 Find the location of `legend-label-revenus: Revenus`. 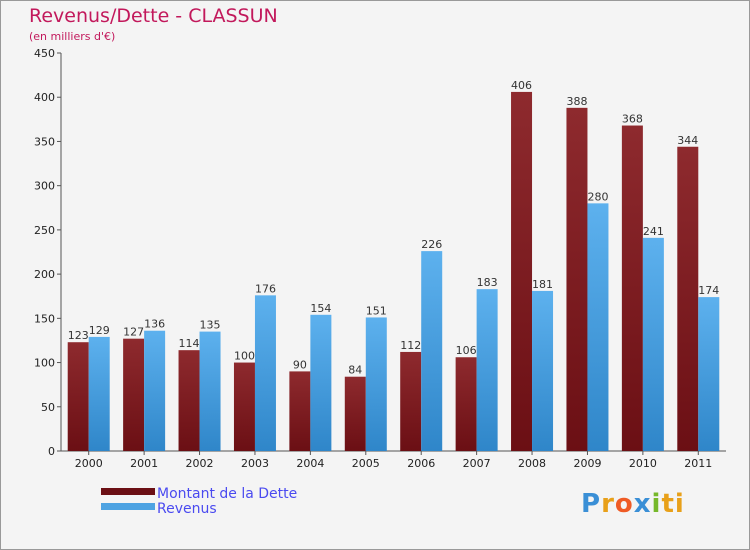

legend-label-revenus: Revenus is located at coordinates (187, 509).